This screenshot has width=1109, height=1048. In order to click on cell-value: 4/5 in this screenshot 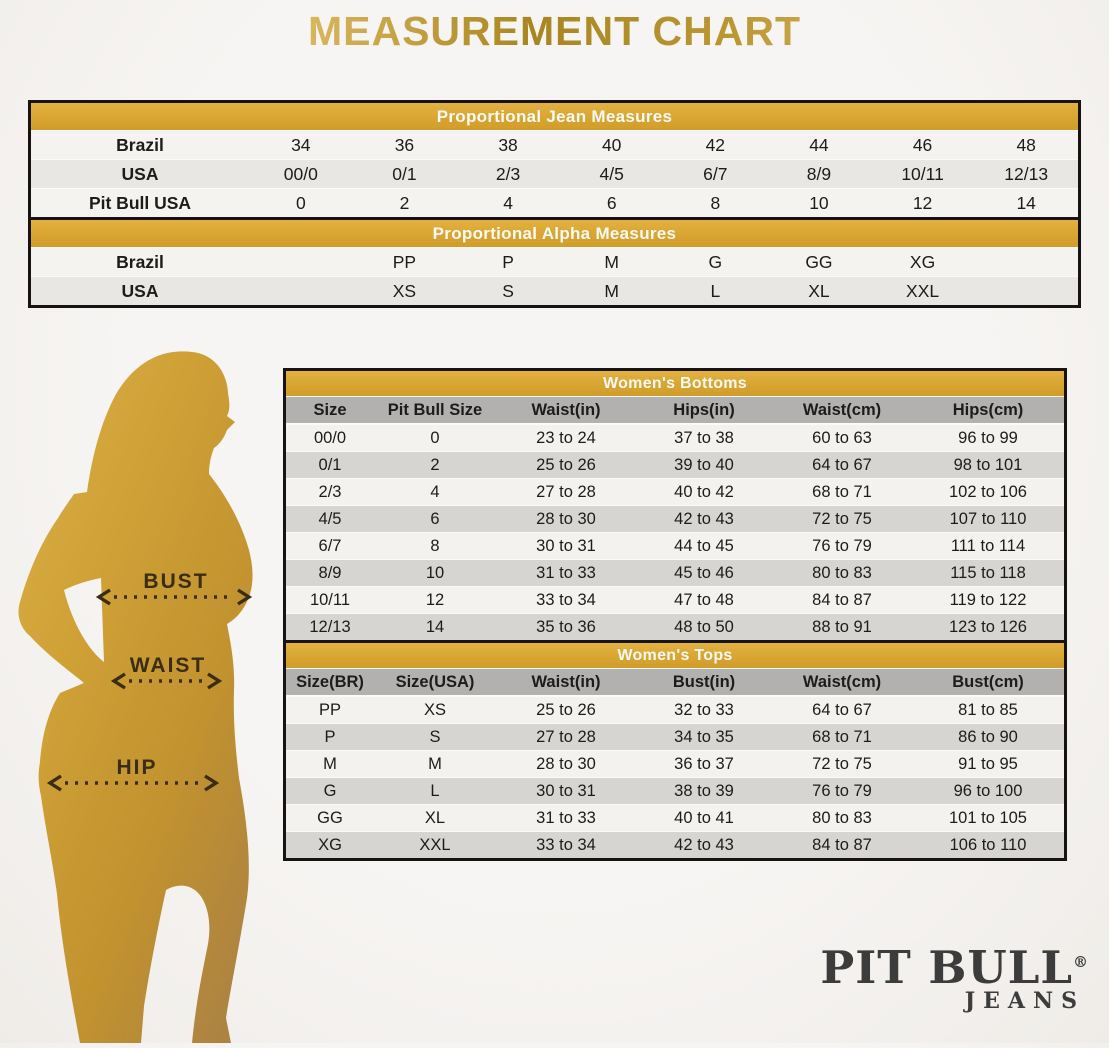, I will do `click(330, 518)`.